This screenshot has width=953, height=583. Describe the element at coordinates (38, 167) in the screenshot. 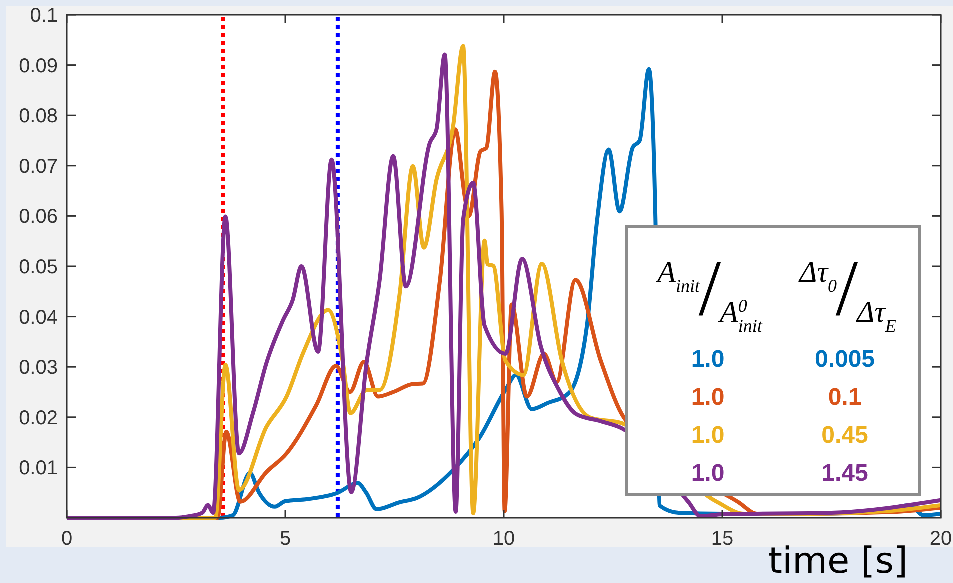

I see `y-tick-label: 0.07` at that location.